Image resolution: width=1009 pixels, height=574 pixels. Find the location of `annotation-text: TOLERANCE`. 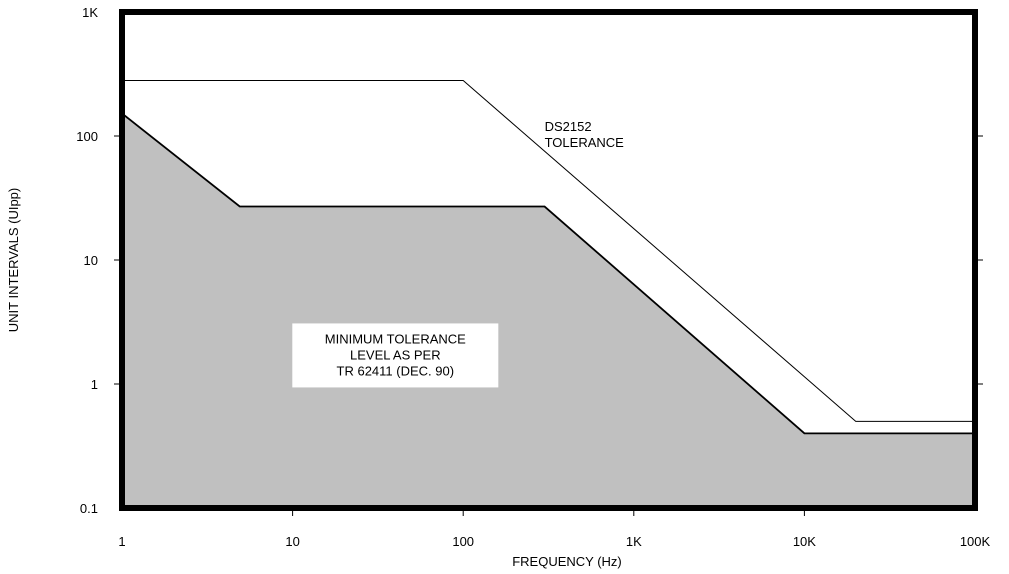

annotation-text: TOLERANCE is located at coordinates (585, 142).